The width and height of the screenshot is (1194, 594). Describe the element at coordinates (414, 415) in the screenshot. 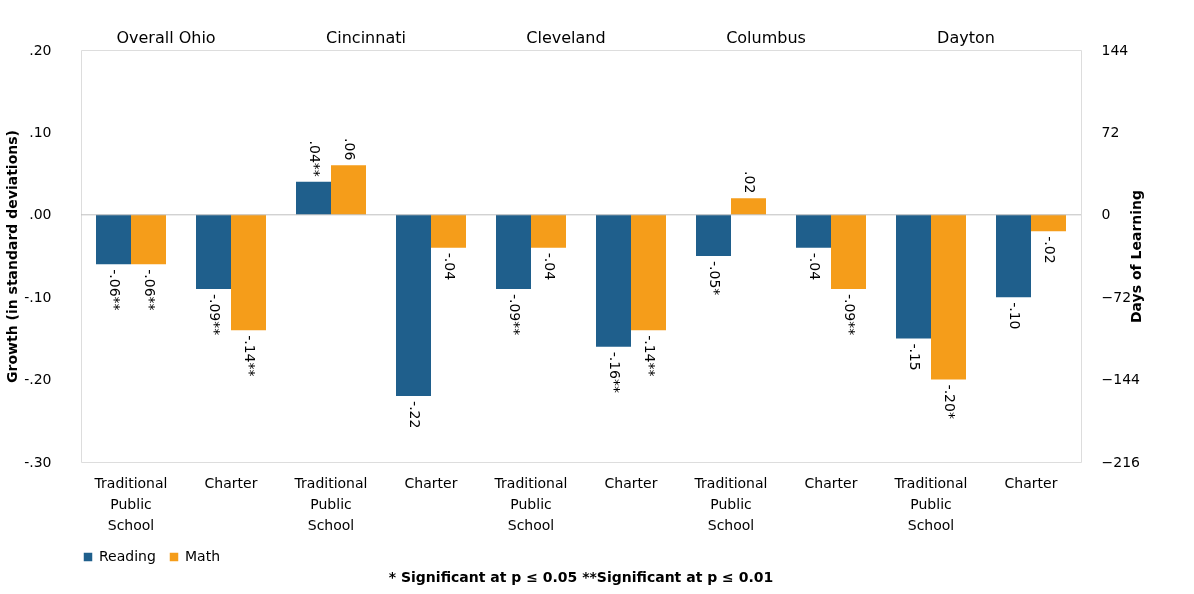

I see `data-label: -.22` at that location.